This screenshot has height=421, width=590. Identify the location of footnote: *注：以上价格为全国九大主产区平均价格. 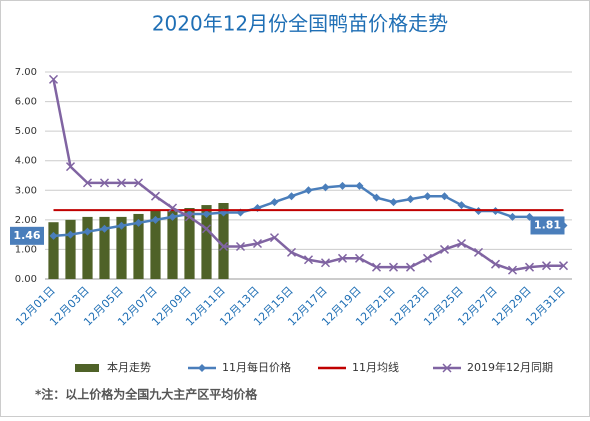
(146, 394).